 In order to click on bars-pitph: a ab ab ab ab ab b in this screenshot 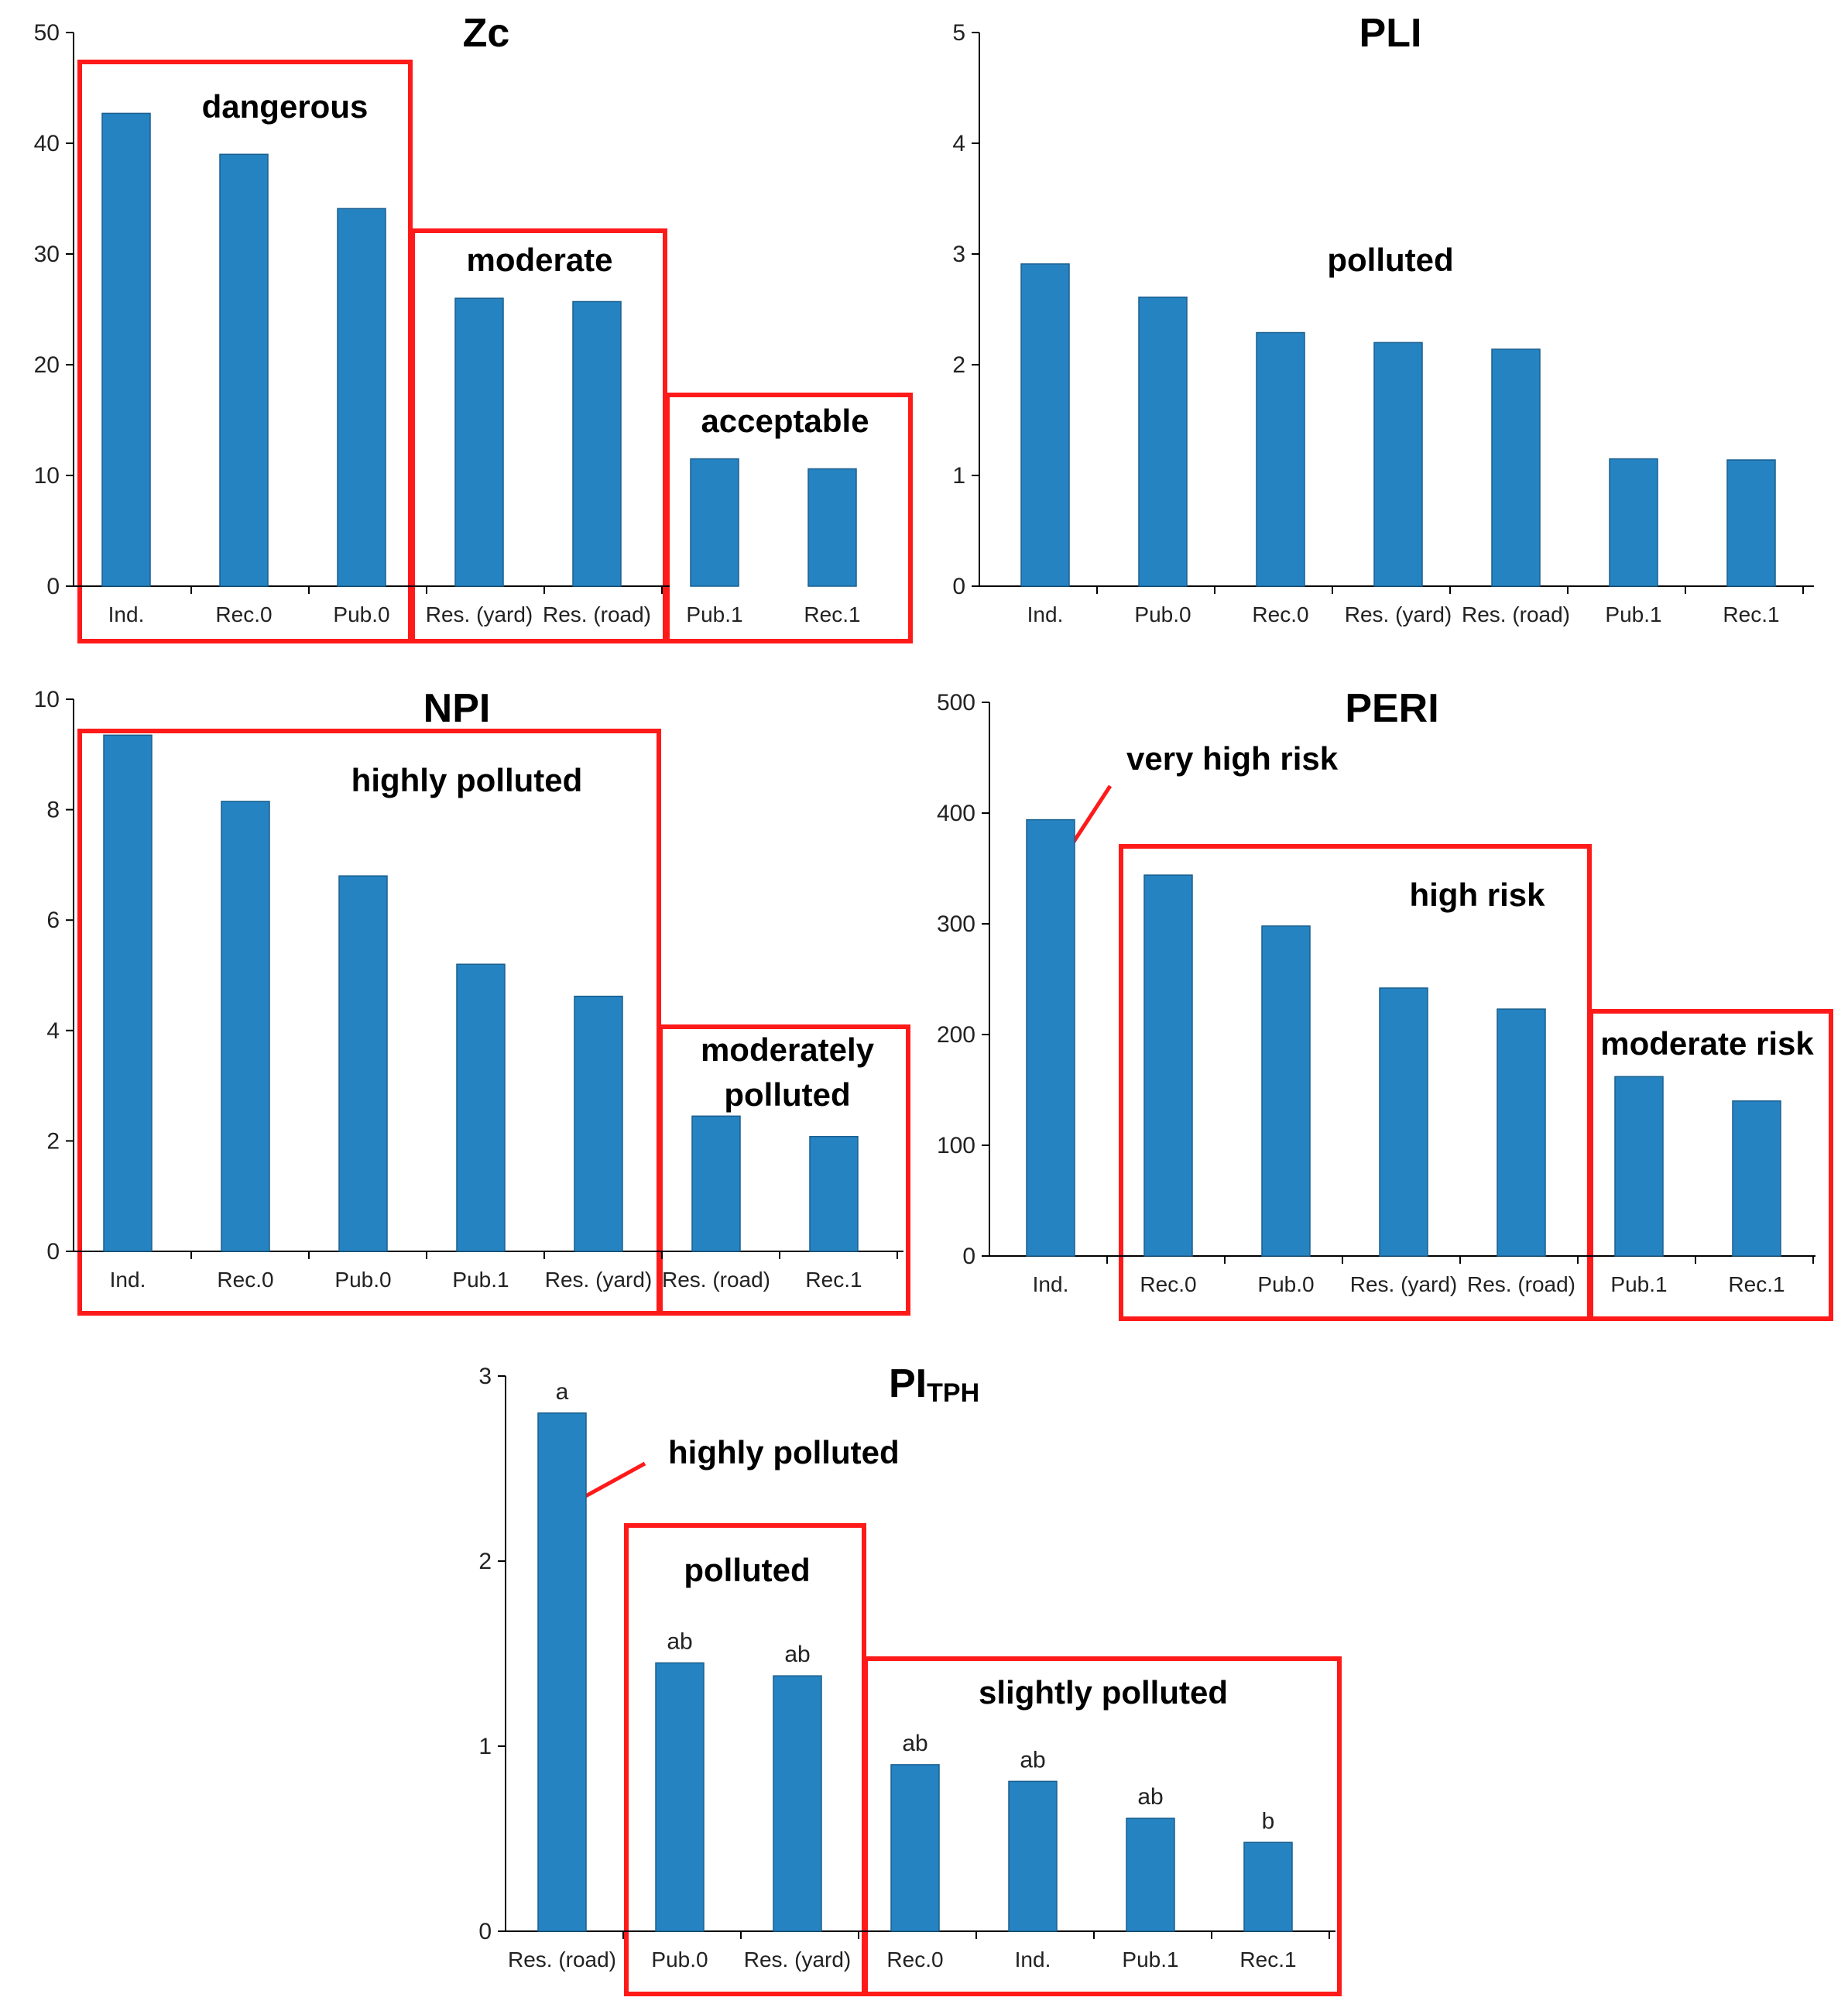, I will do `click(915, 1655)`.